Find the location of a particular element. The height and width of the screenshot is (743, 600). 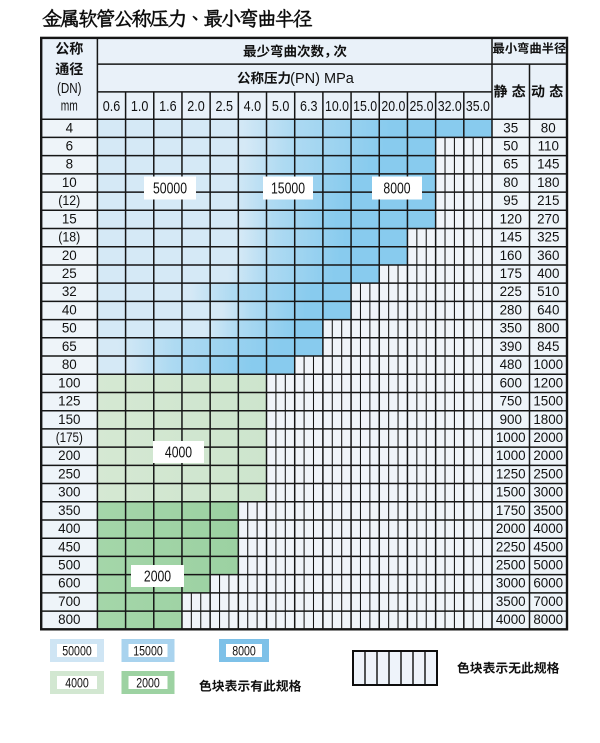

svg-text: 95 is located at coordinates (510, 200).